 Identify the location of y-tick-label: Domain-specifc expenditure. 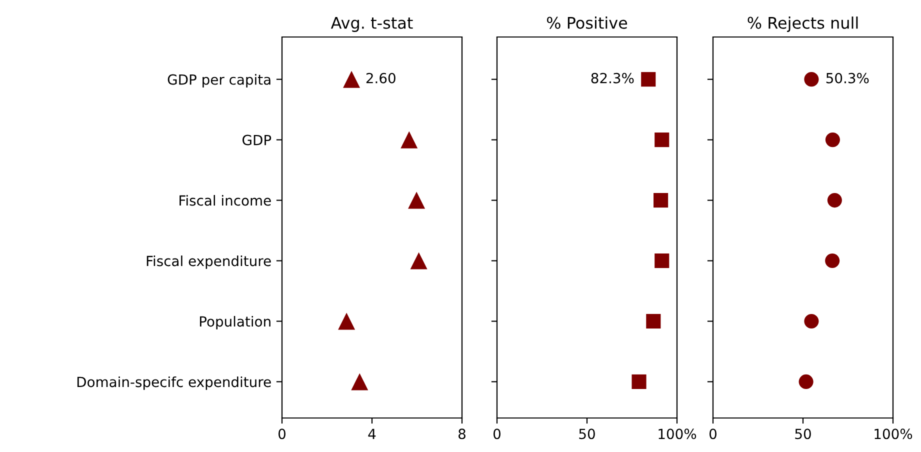
(174, 383).